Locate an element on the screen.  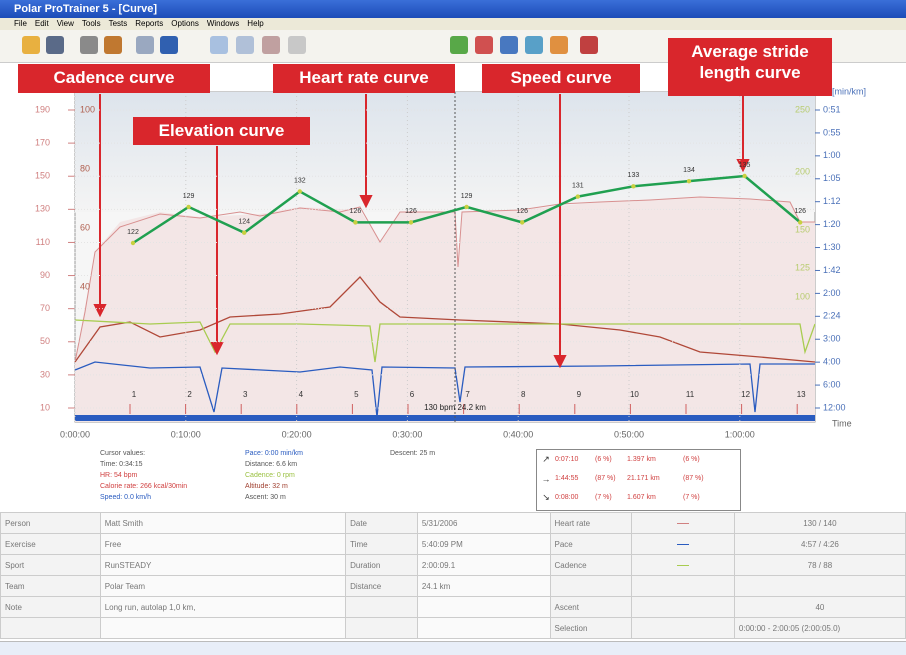
zone-row: ↗ 0:07:10 (6 %) 1.397 km (6 %) is located at coordinates (638, 459).